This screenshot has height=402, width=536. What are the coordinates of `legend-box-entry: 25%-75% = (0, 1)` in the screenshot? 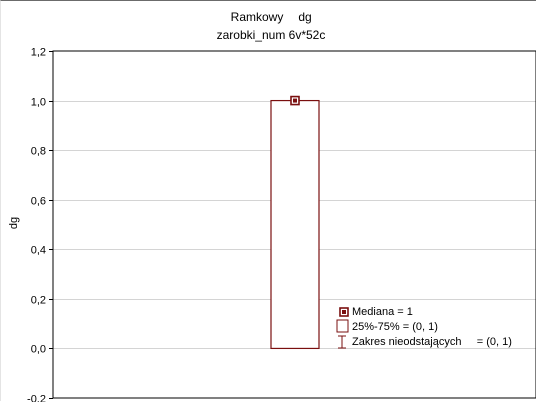 It's located at (387, 326).